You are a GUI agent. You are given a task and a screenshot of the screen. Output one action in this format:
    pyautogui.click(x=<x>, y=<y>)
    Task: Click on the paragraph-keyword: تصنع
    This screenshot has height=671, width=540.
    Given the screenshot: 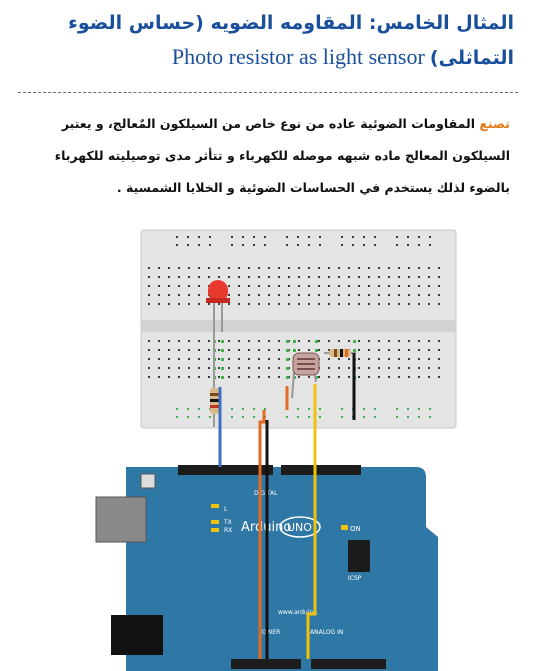 What is the action you would take?
    pyautogui.click(x=494, y=123)
    